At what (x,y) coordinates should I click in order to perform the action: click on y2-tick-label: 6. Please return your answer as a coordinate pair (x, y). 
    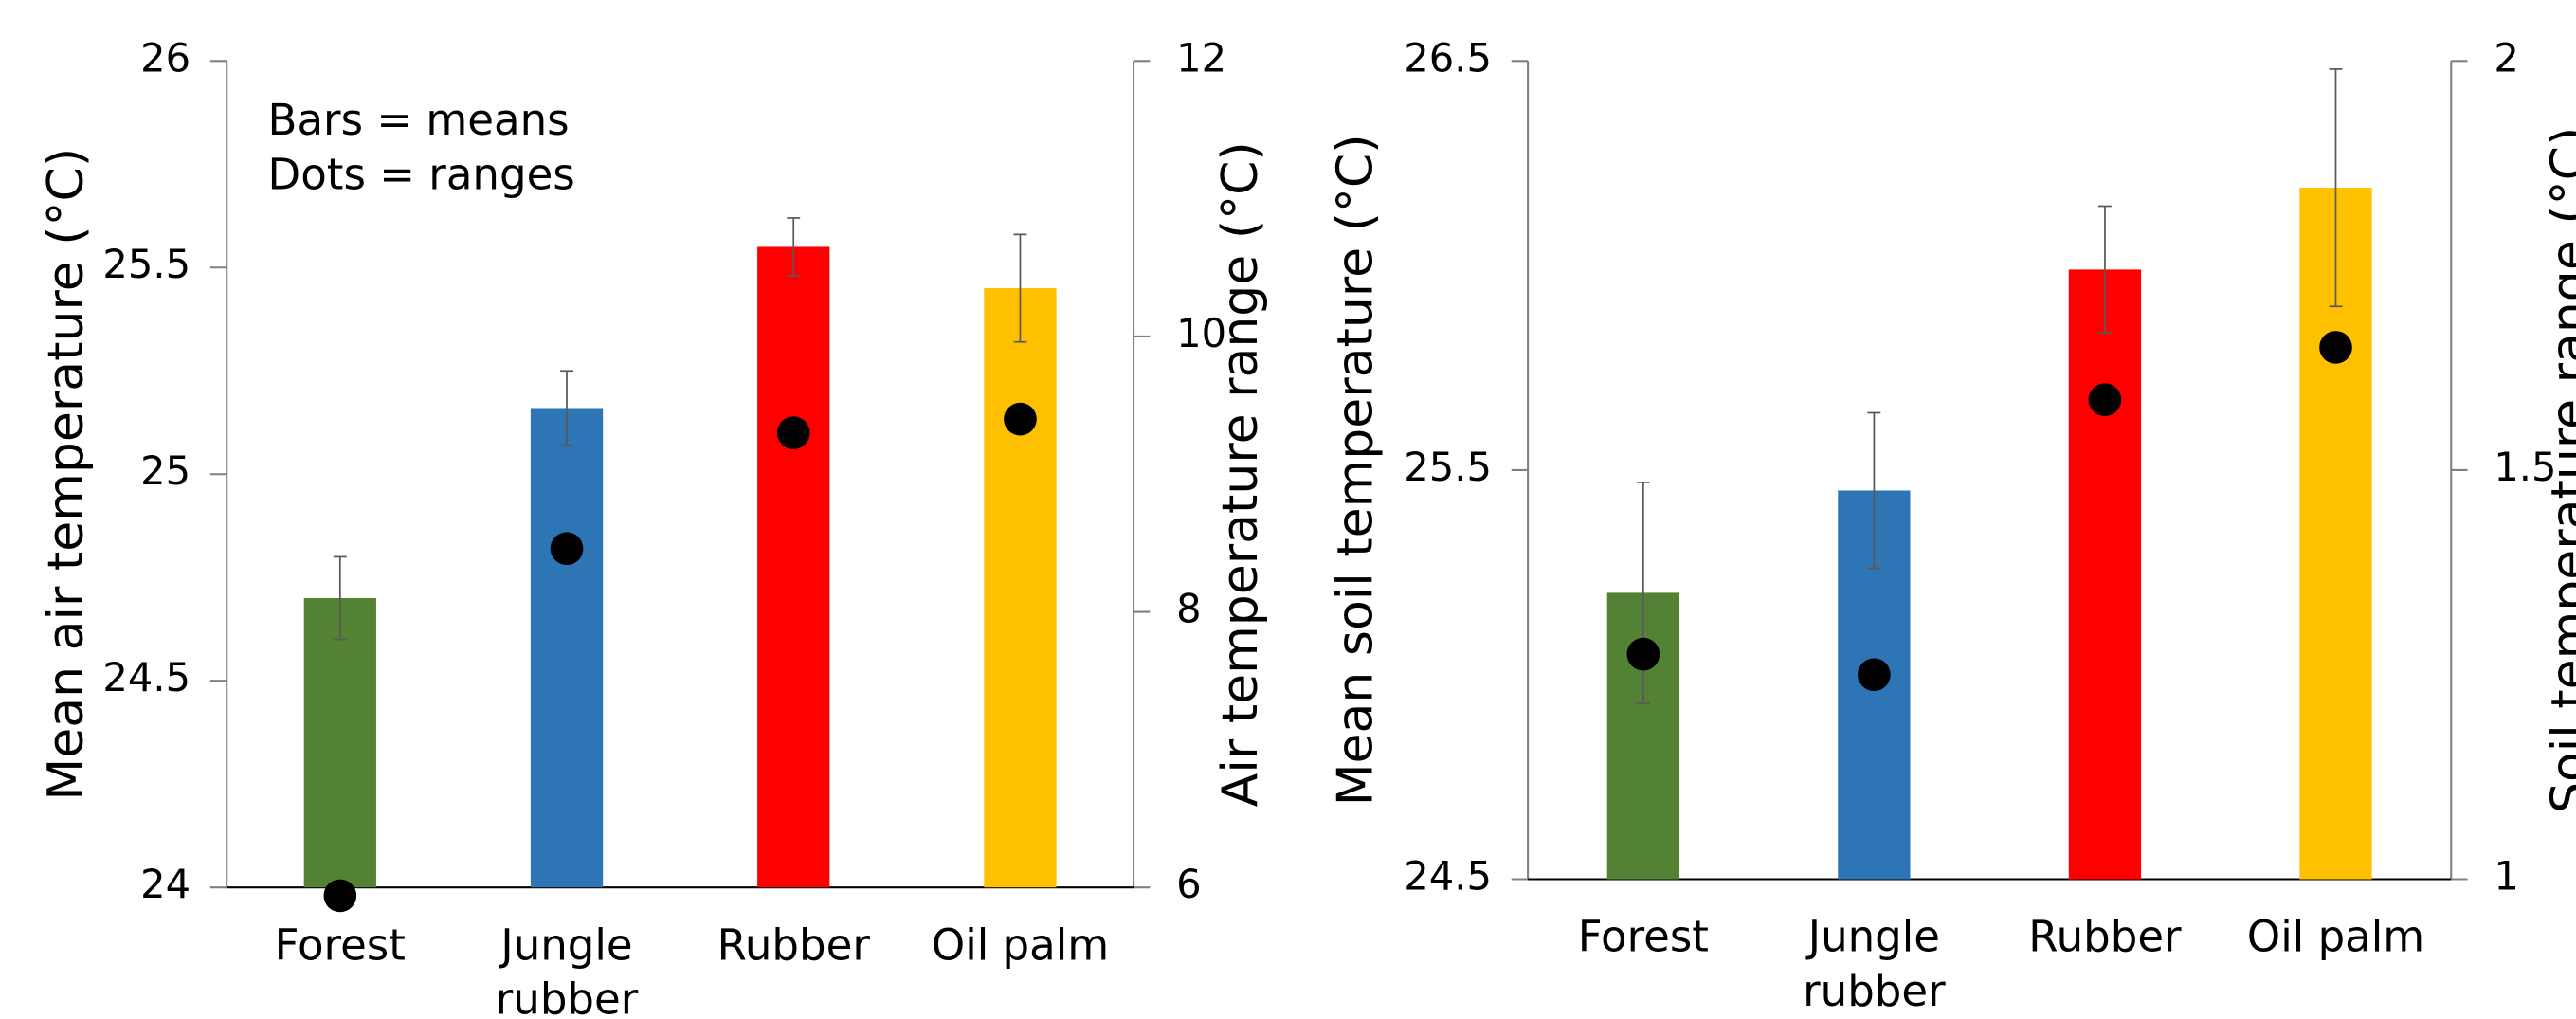
    Looking at the image, I should click on (1188, 884).